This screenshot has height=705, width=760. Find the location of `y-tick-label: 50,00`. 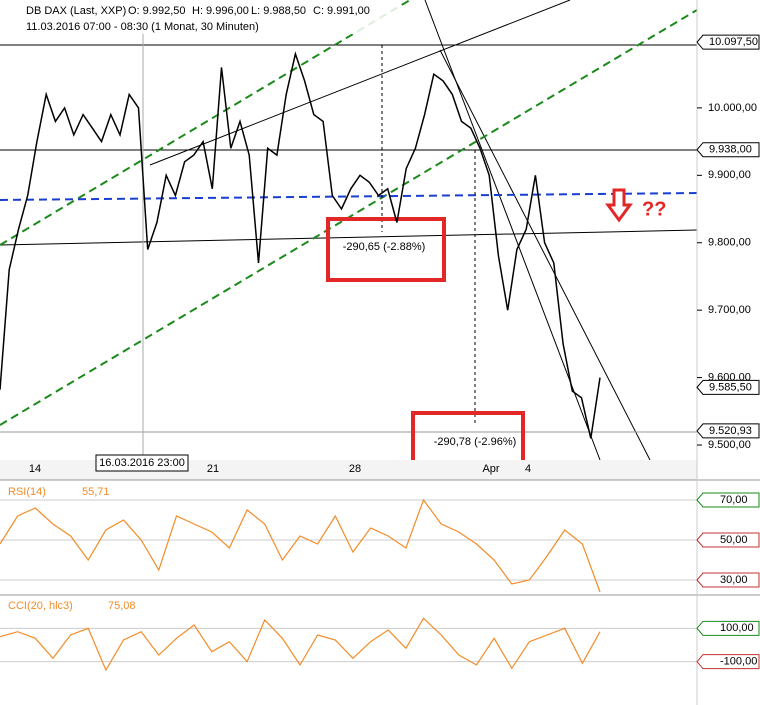

y-tick-label: 50,00 is located at coordinates (734, 540).